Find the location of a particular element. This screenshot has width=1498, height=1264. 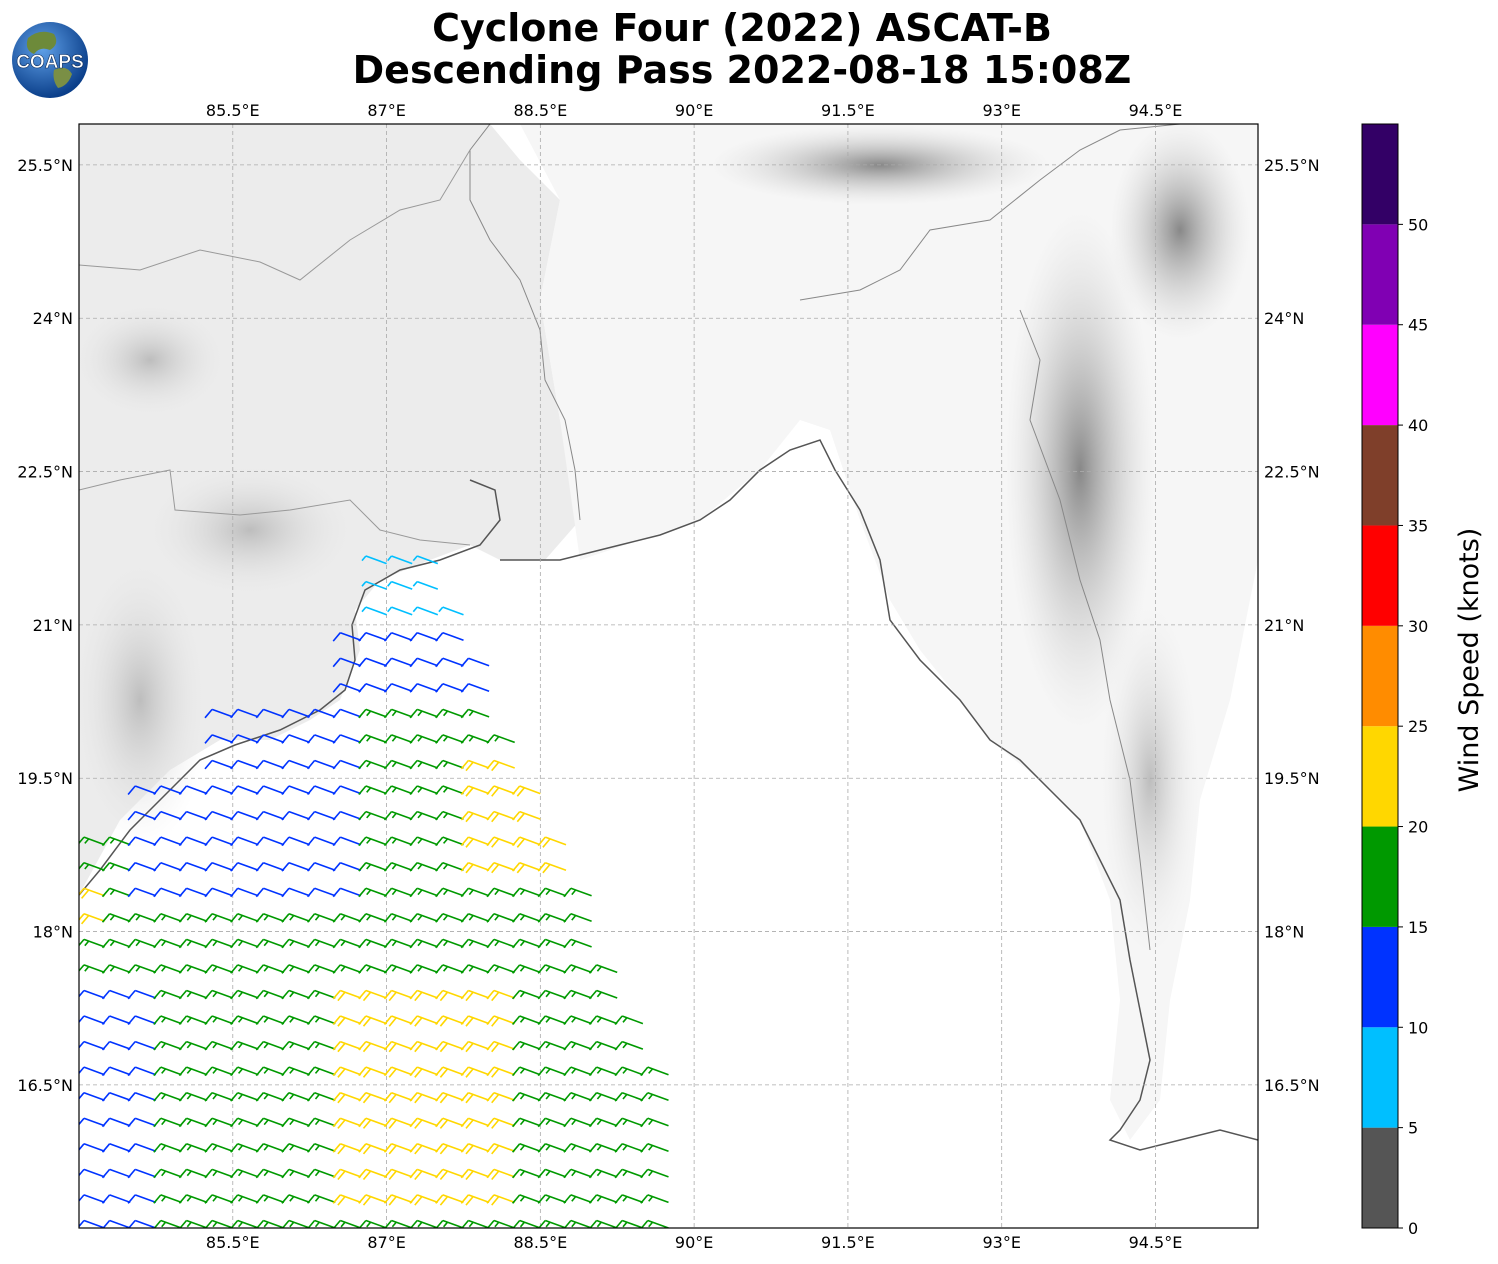

lat-tick-label-left: 19.5°N is located at coordinates (45, 778).